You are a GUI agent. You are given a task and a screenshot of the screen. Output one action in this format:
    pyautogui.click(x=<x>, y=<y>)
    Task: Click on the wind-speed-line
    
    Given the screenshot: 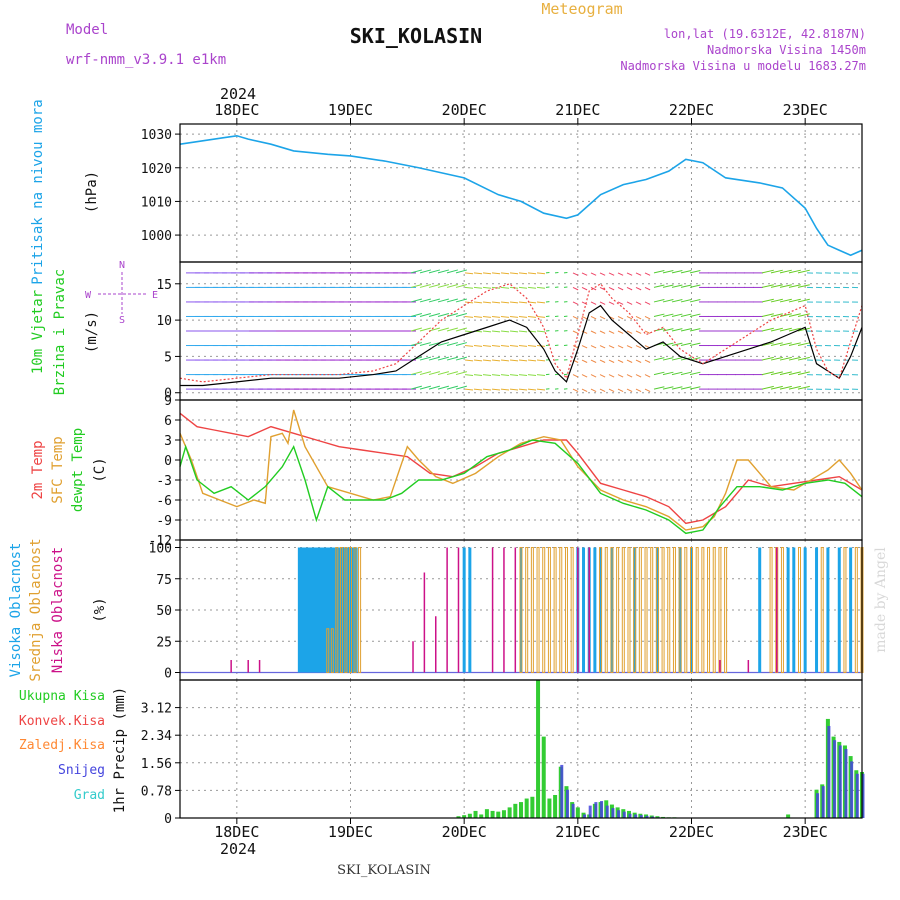 What is the action you would take?
    pyautogui.click(x=521, y=345)
    